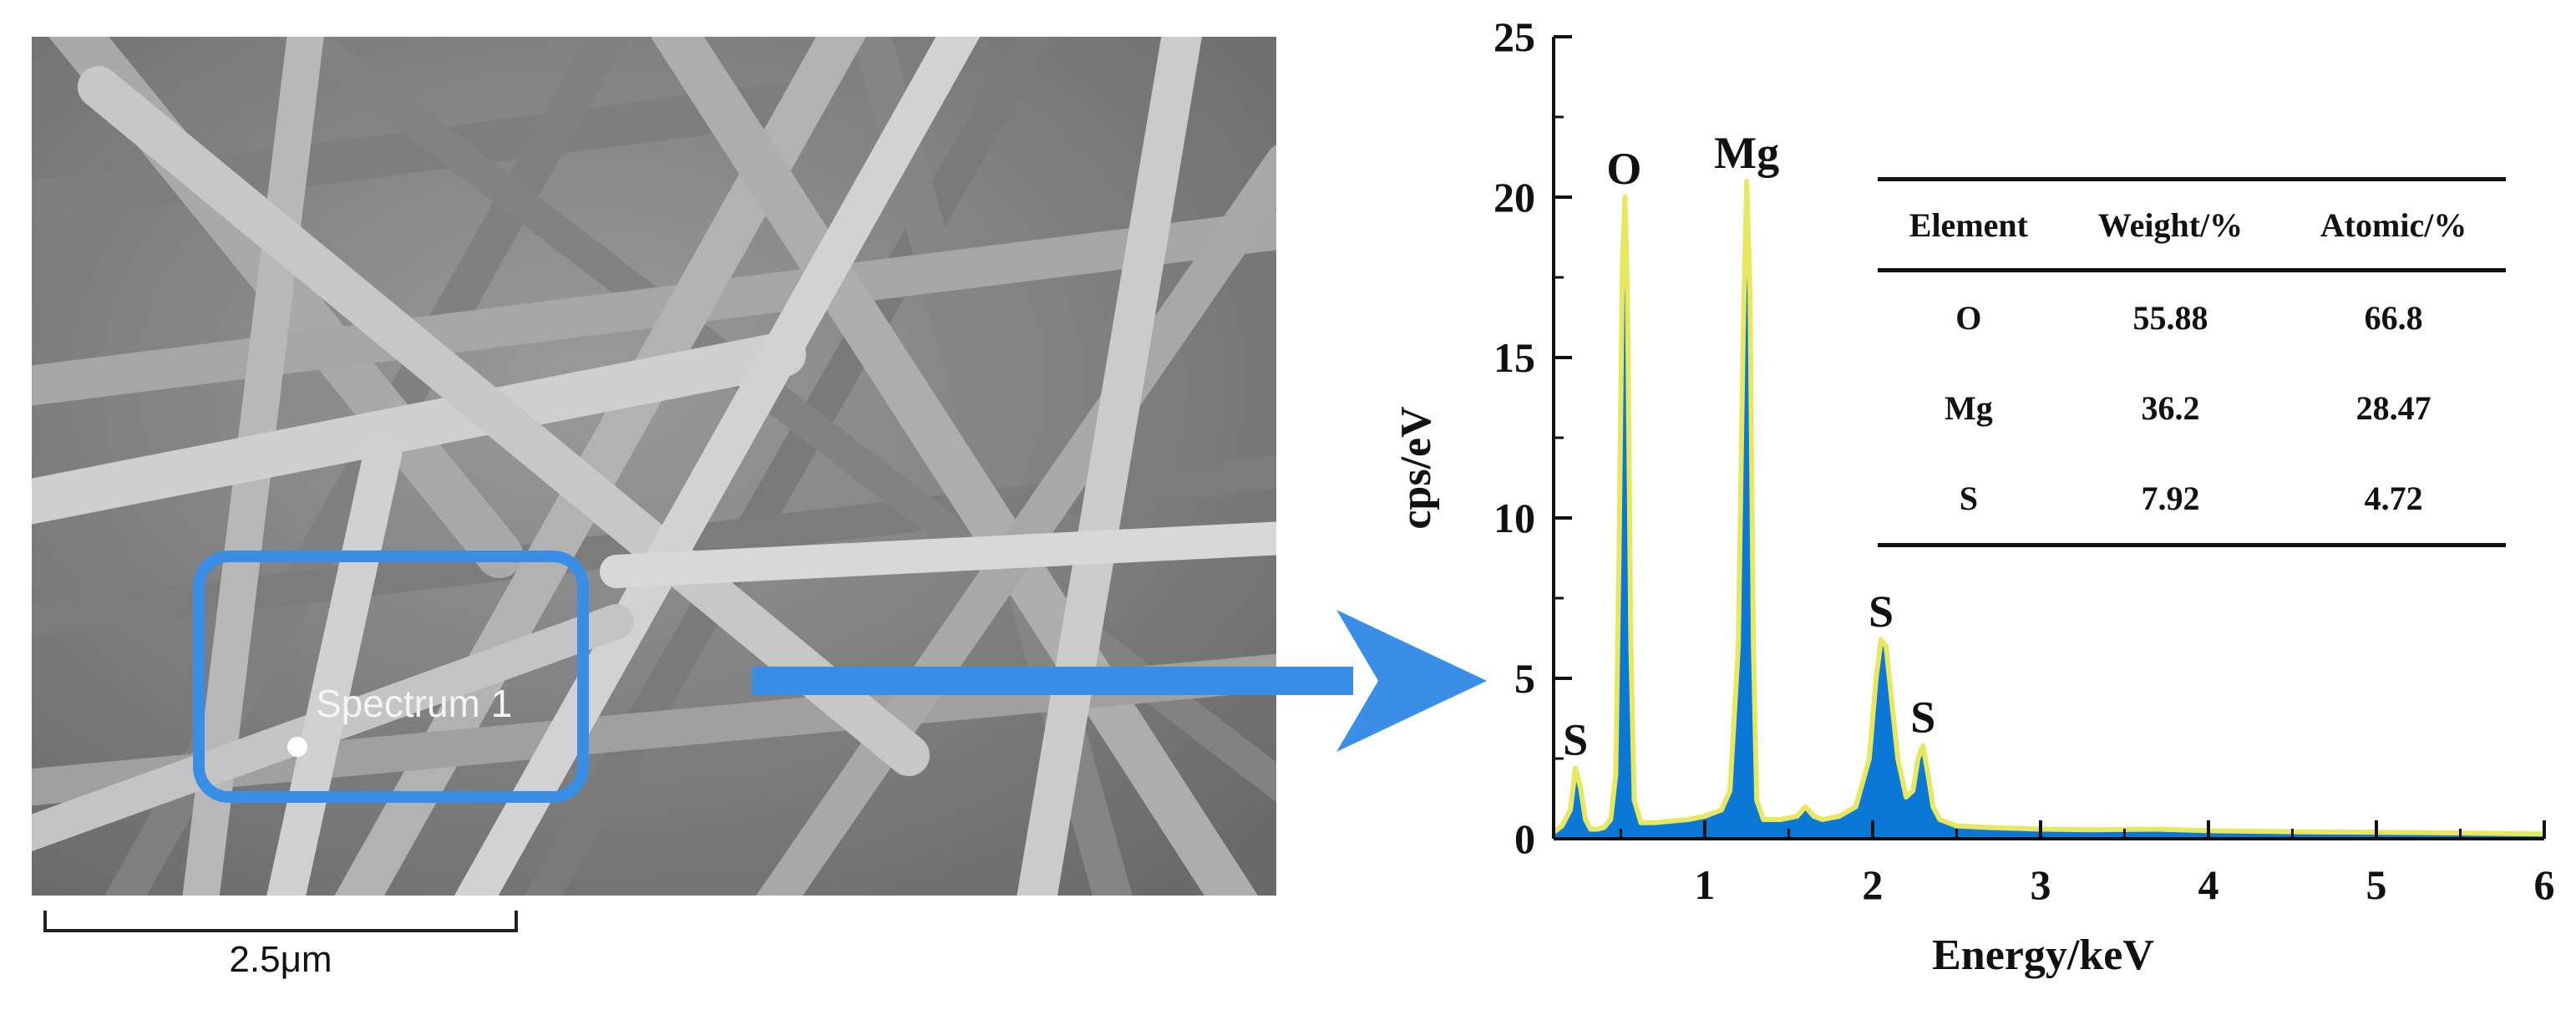 This screenshot has width=2576, height=1010. Describe the element at coordinates (1968, 225) in the screenshot. I see `table-header-cell: Element` at that location.